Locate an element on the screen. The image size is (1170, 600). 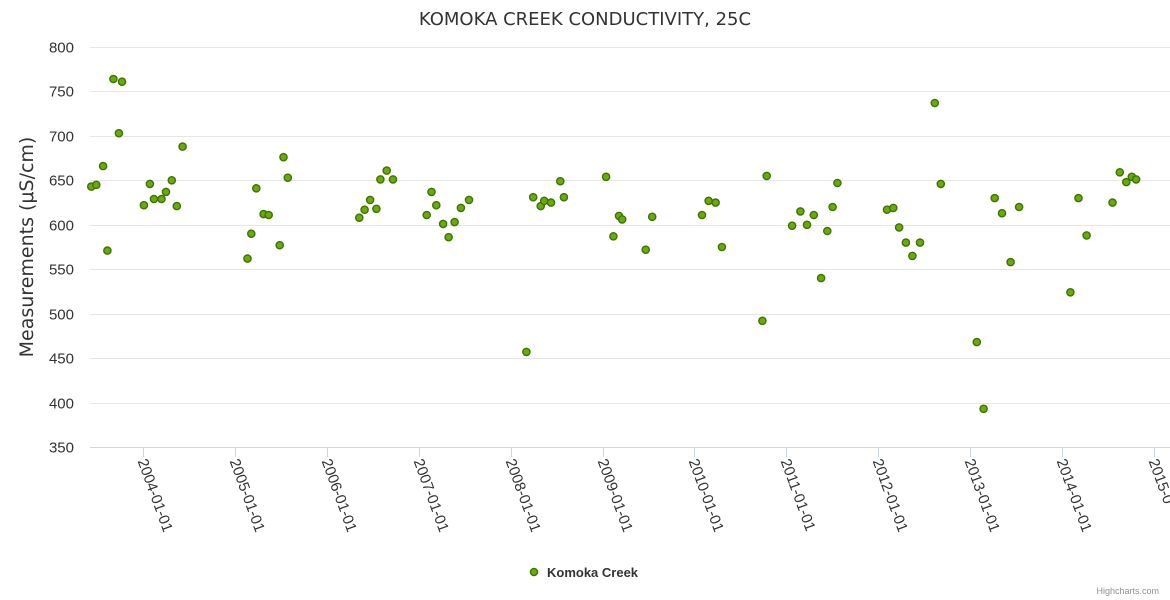
chart-title: KOMOKA CREEK CONDUCTIVITY, 25C is located at coordinates (585, 19).